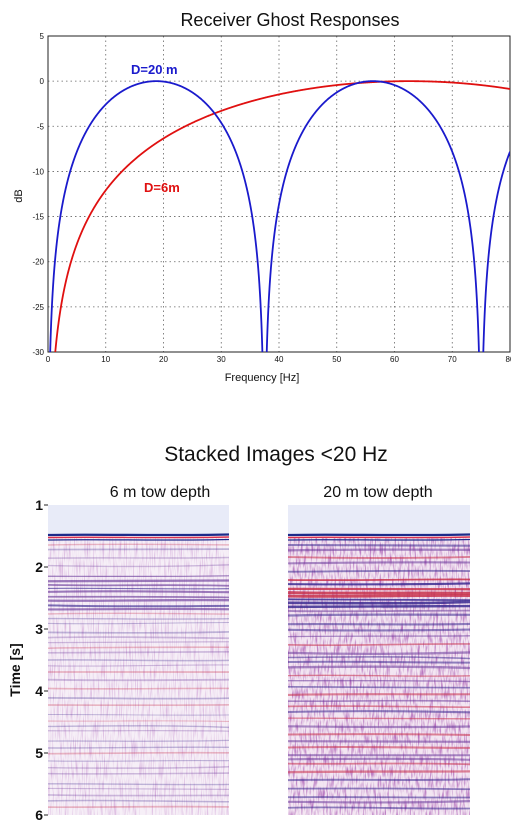  Describe the element at coordinates (163, 359) in the screenshot. I see `x-tick-label: 20` at that location.